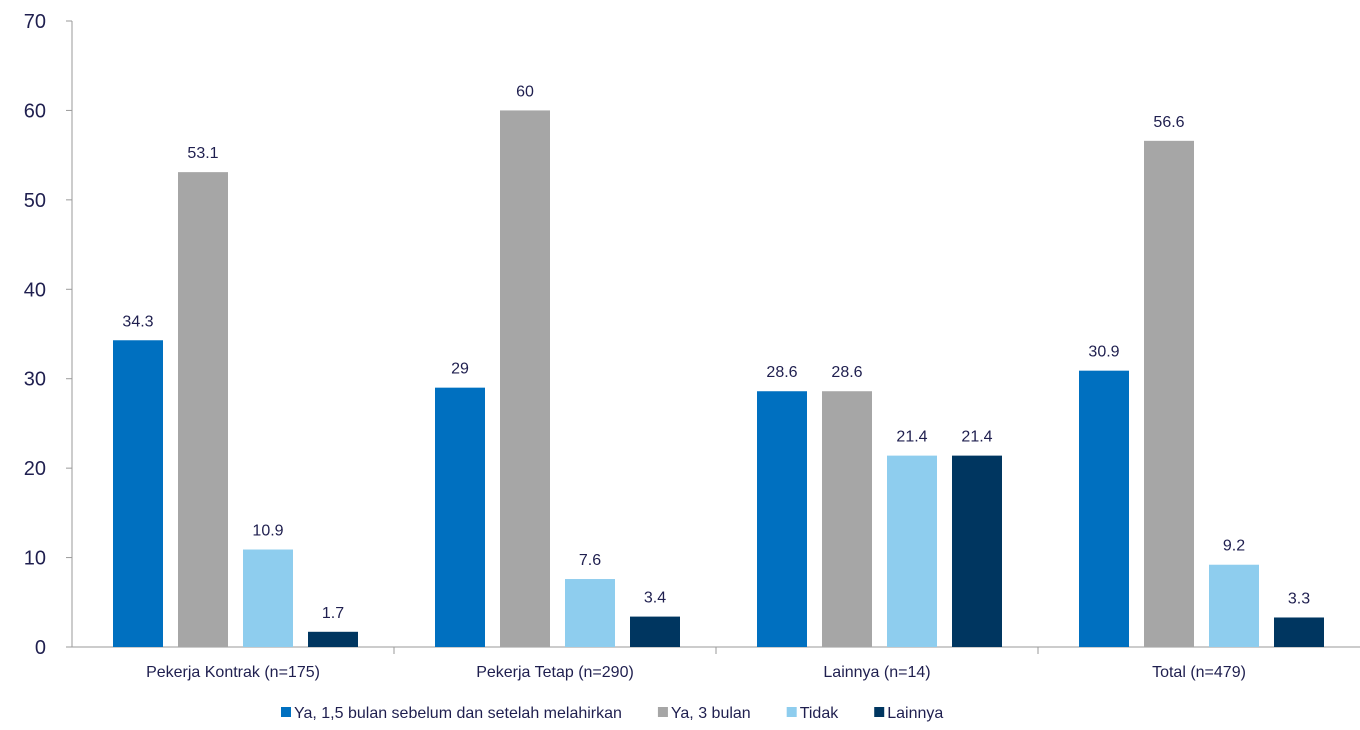  Describe the element at coordinates (137, 321) in the screenshot. I see `data-label: 34.3` at that location.